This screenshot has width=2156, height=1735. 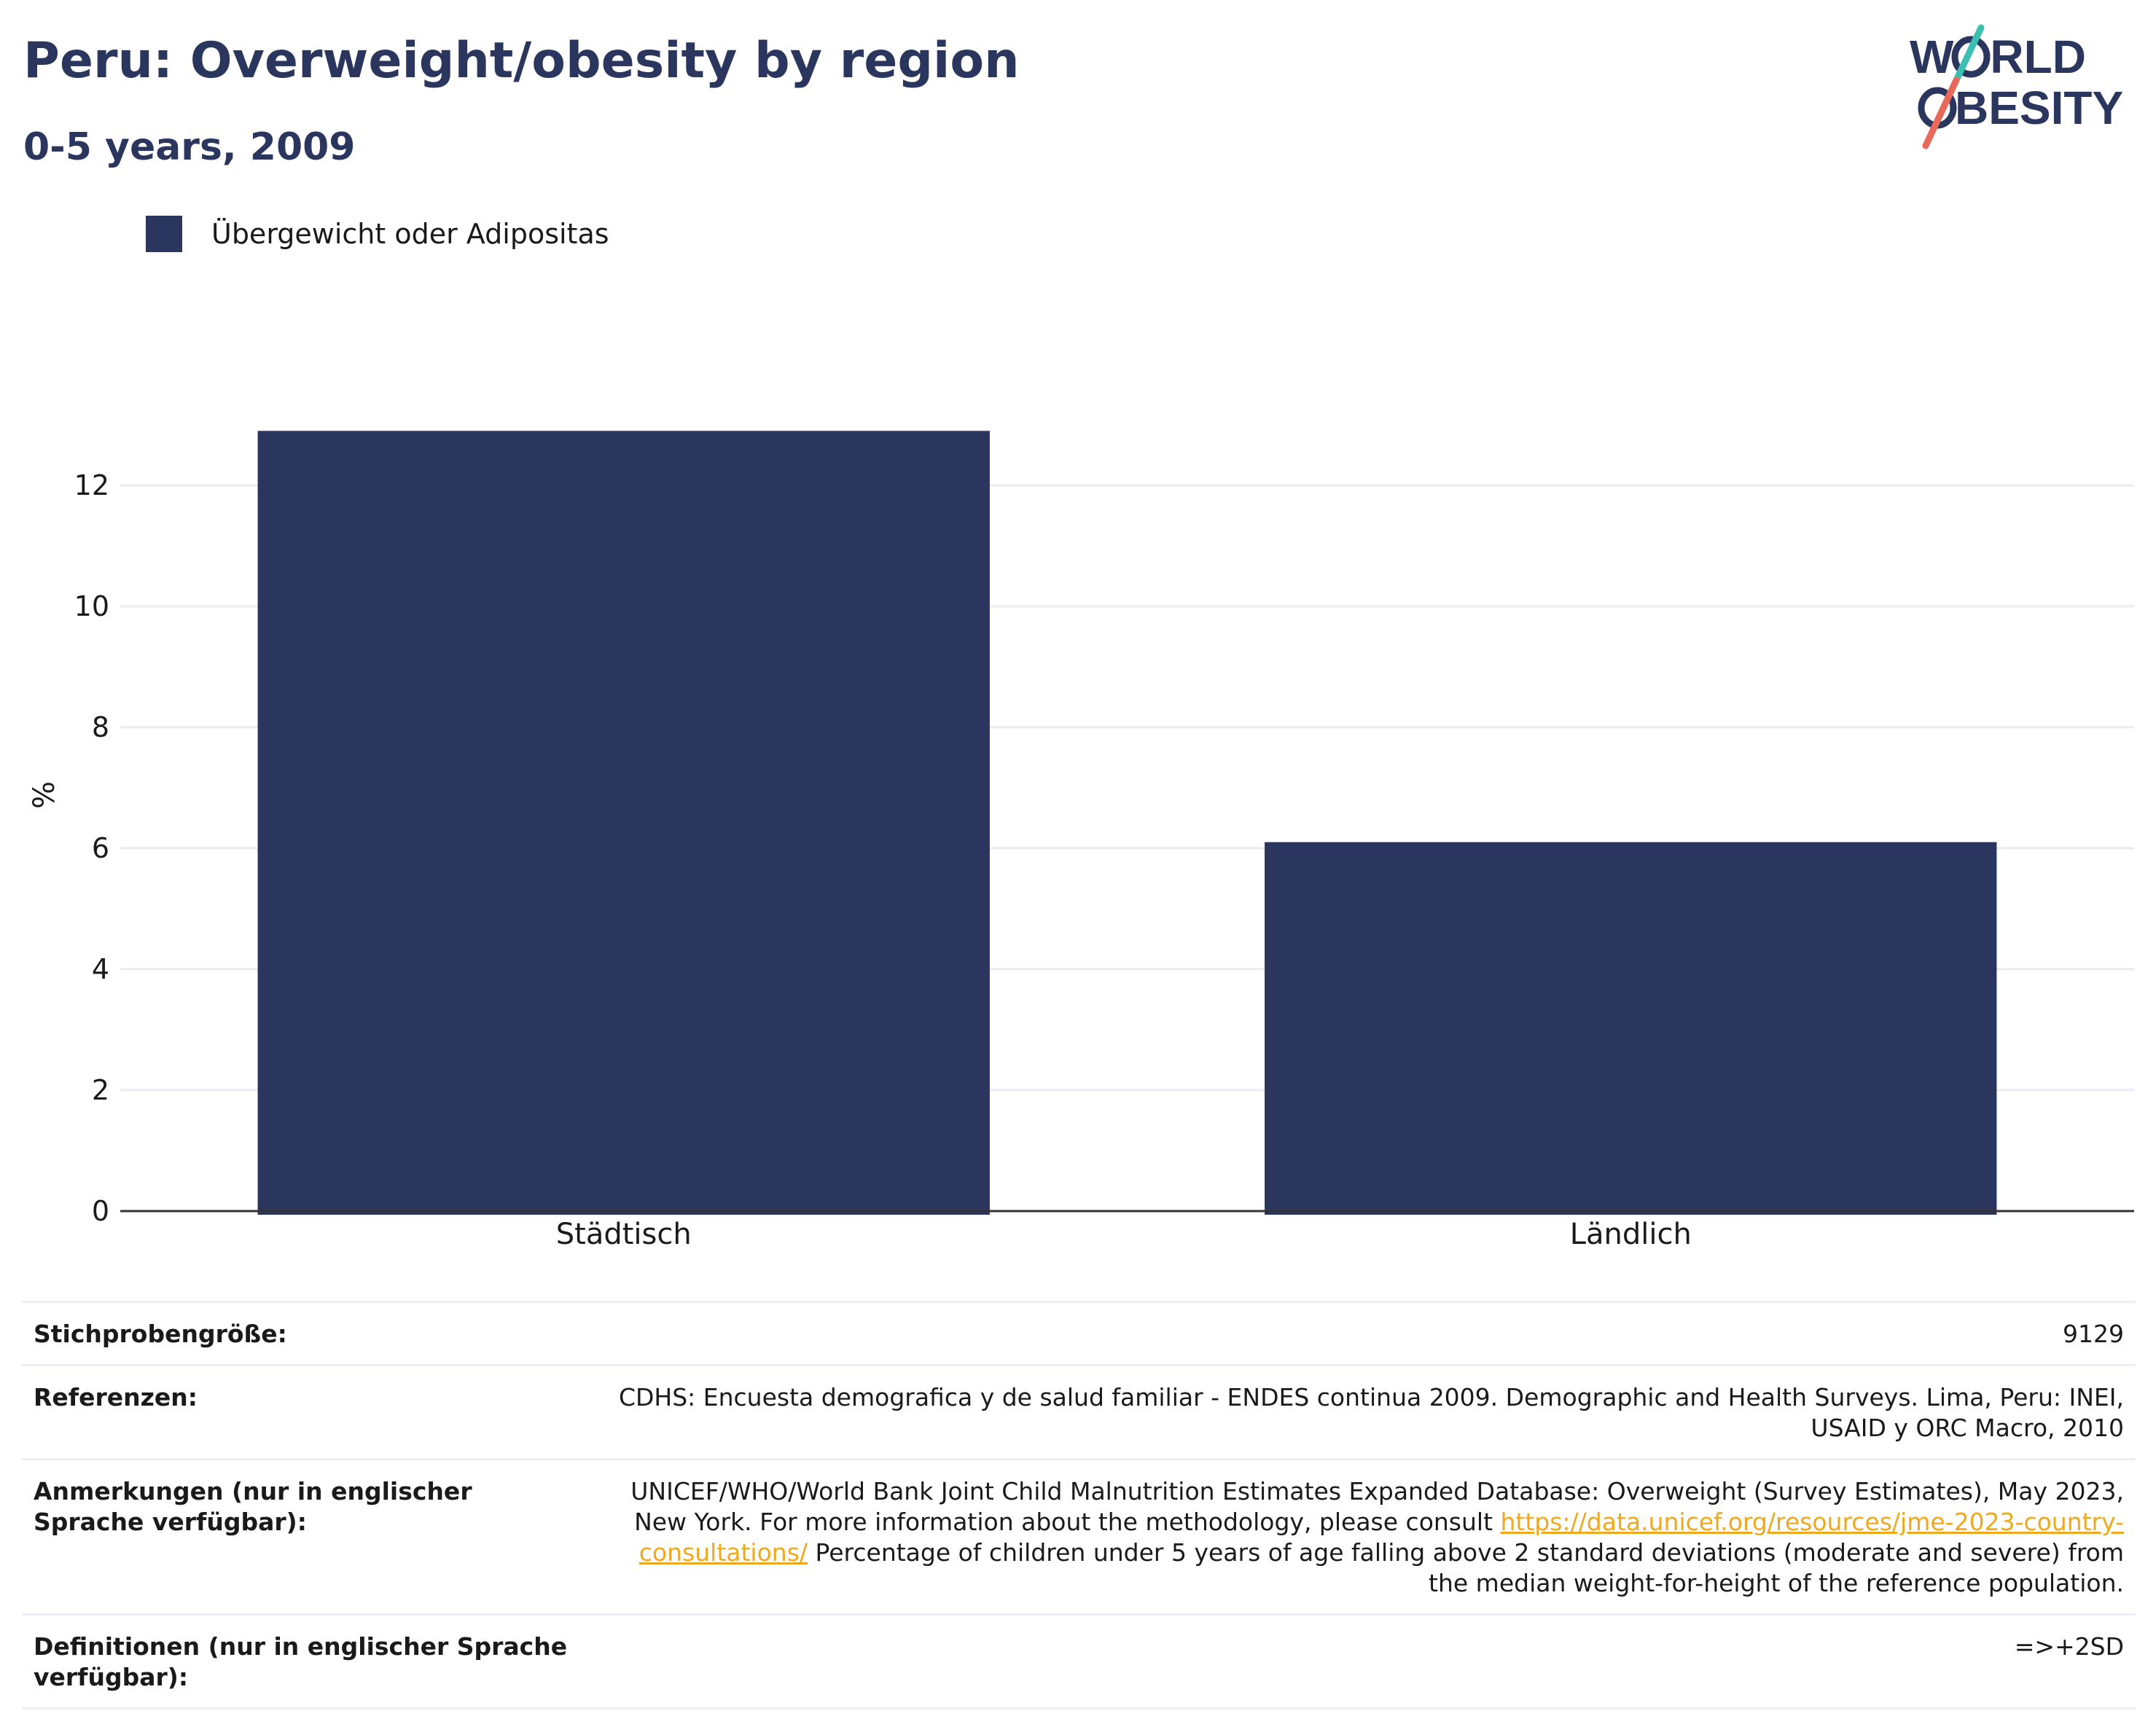 I want to click on chart-legend: Übergewicht oder Adipositas, so click(x=377, y=234).